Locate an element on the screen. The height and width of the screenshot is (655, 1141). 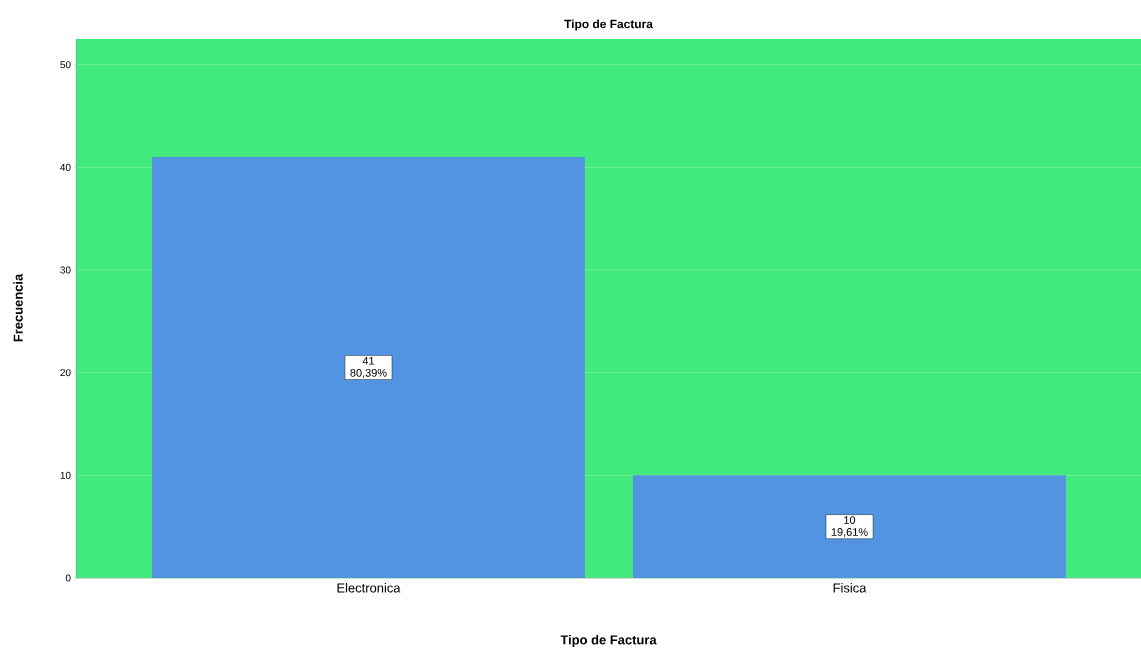
x-tick-label: Fisica is located at coordinates (850, 588).